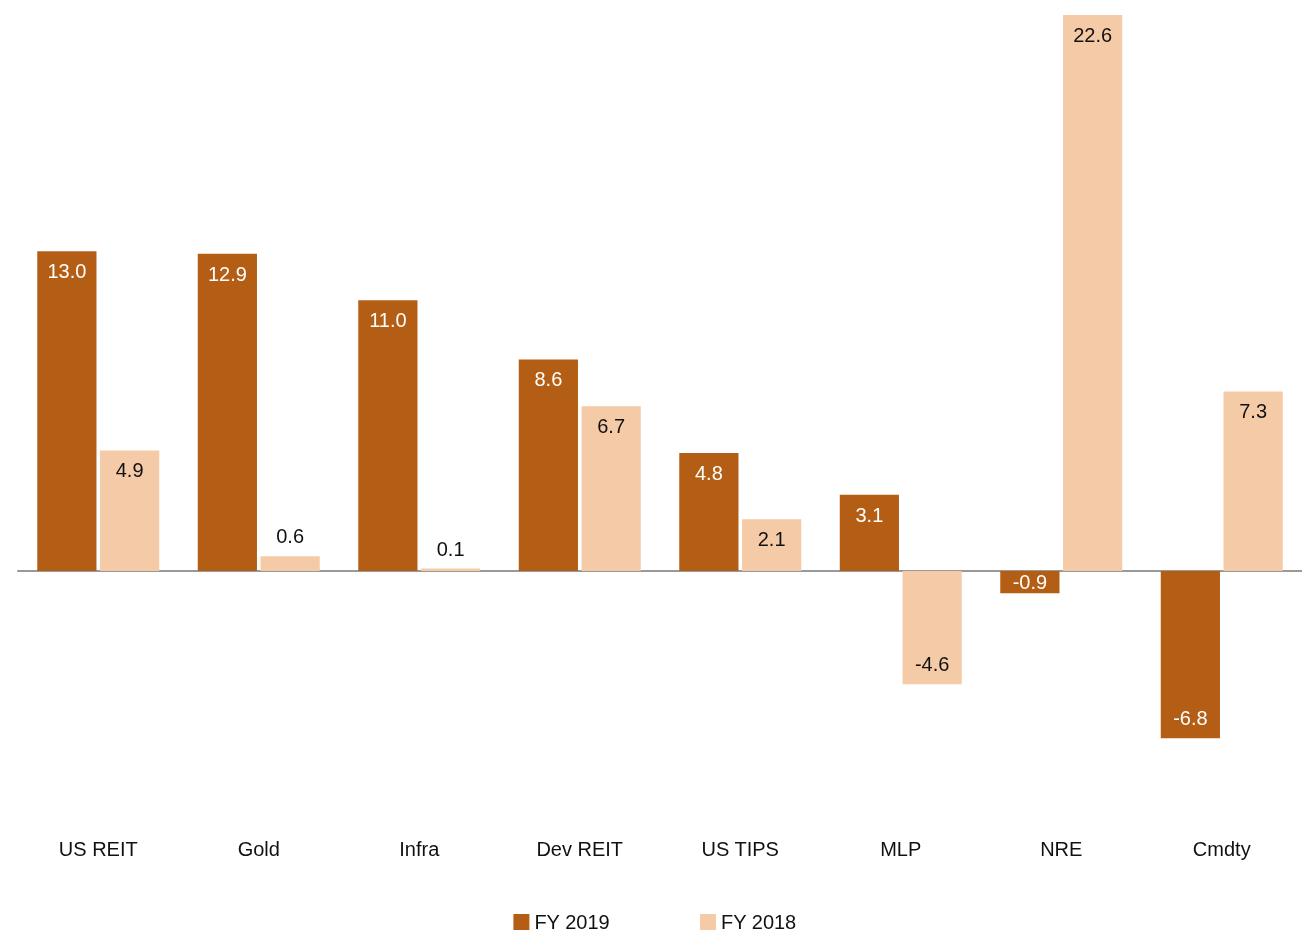 This screenshot has width=1310, height=945. I want to click on x-tick-label: Cmdty, so click(1221, 849).